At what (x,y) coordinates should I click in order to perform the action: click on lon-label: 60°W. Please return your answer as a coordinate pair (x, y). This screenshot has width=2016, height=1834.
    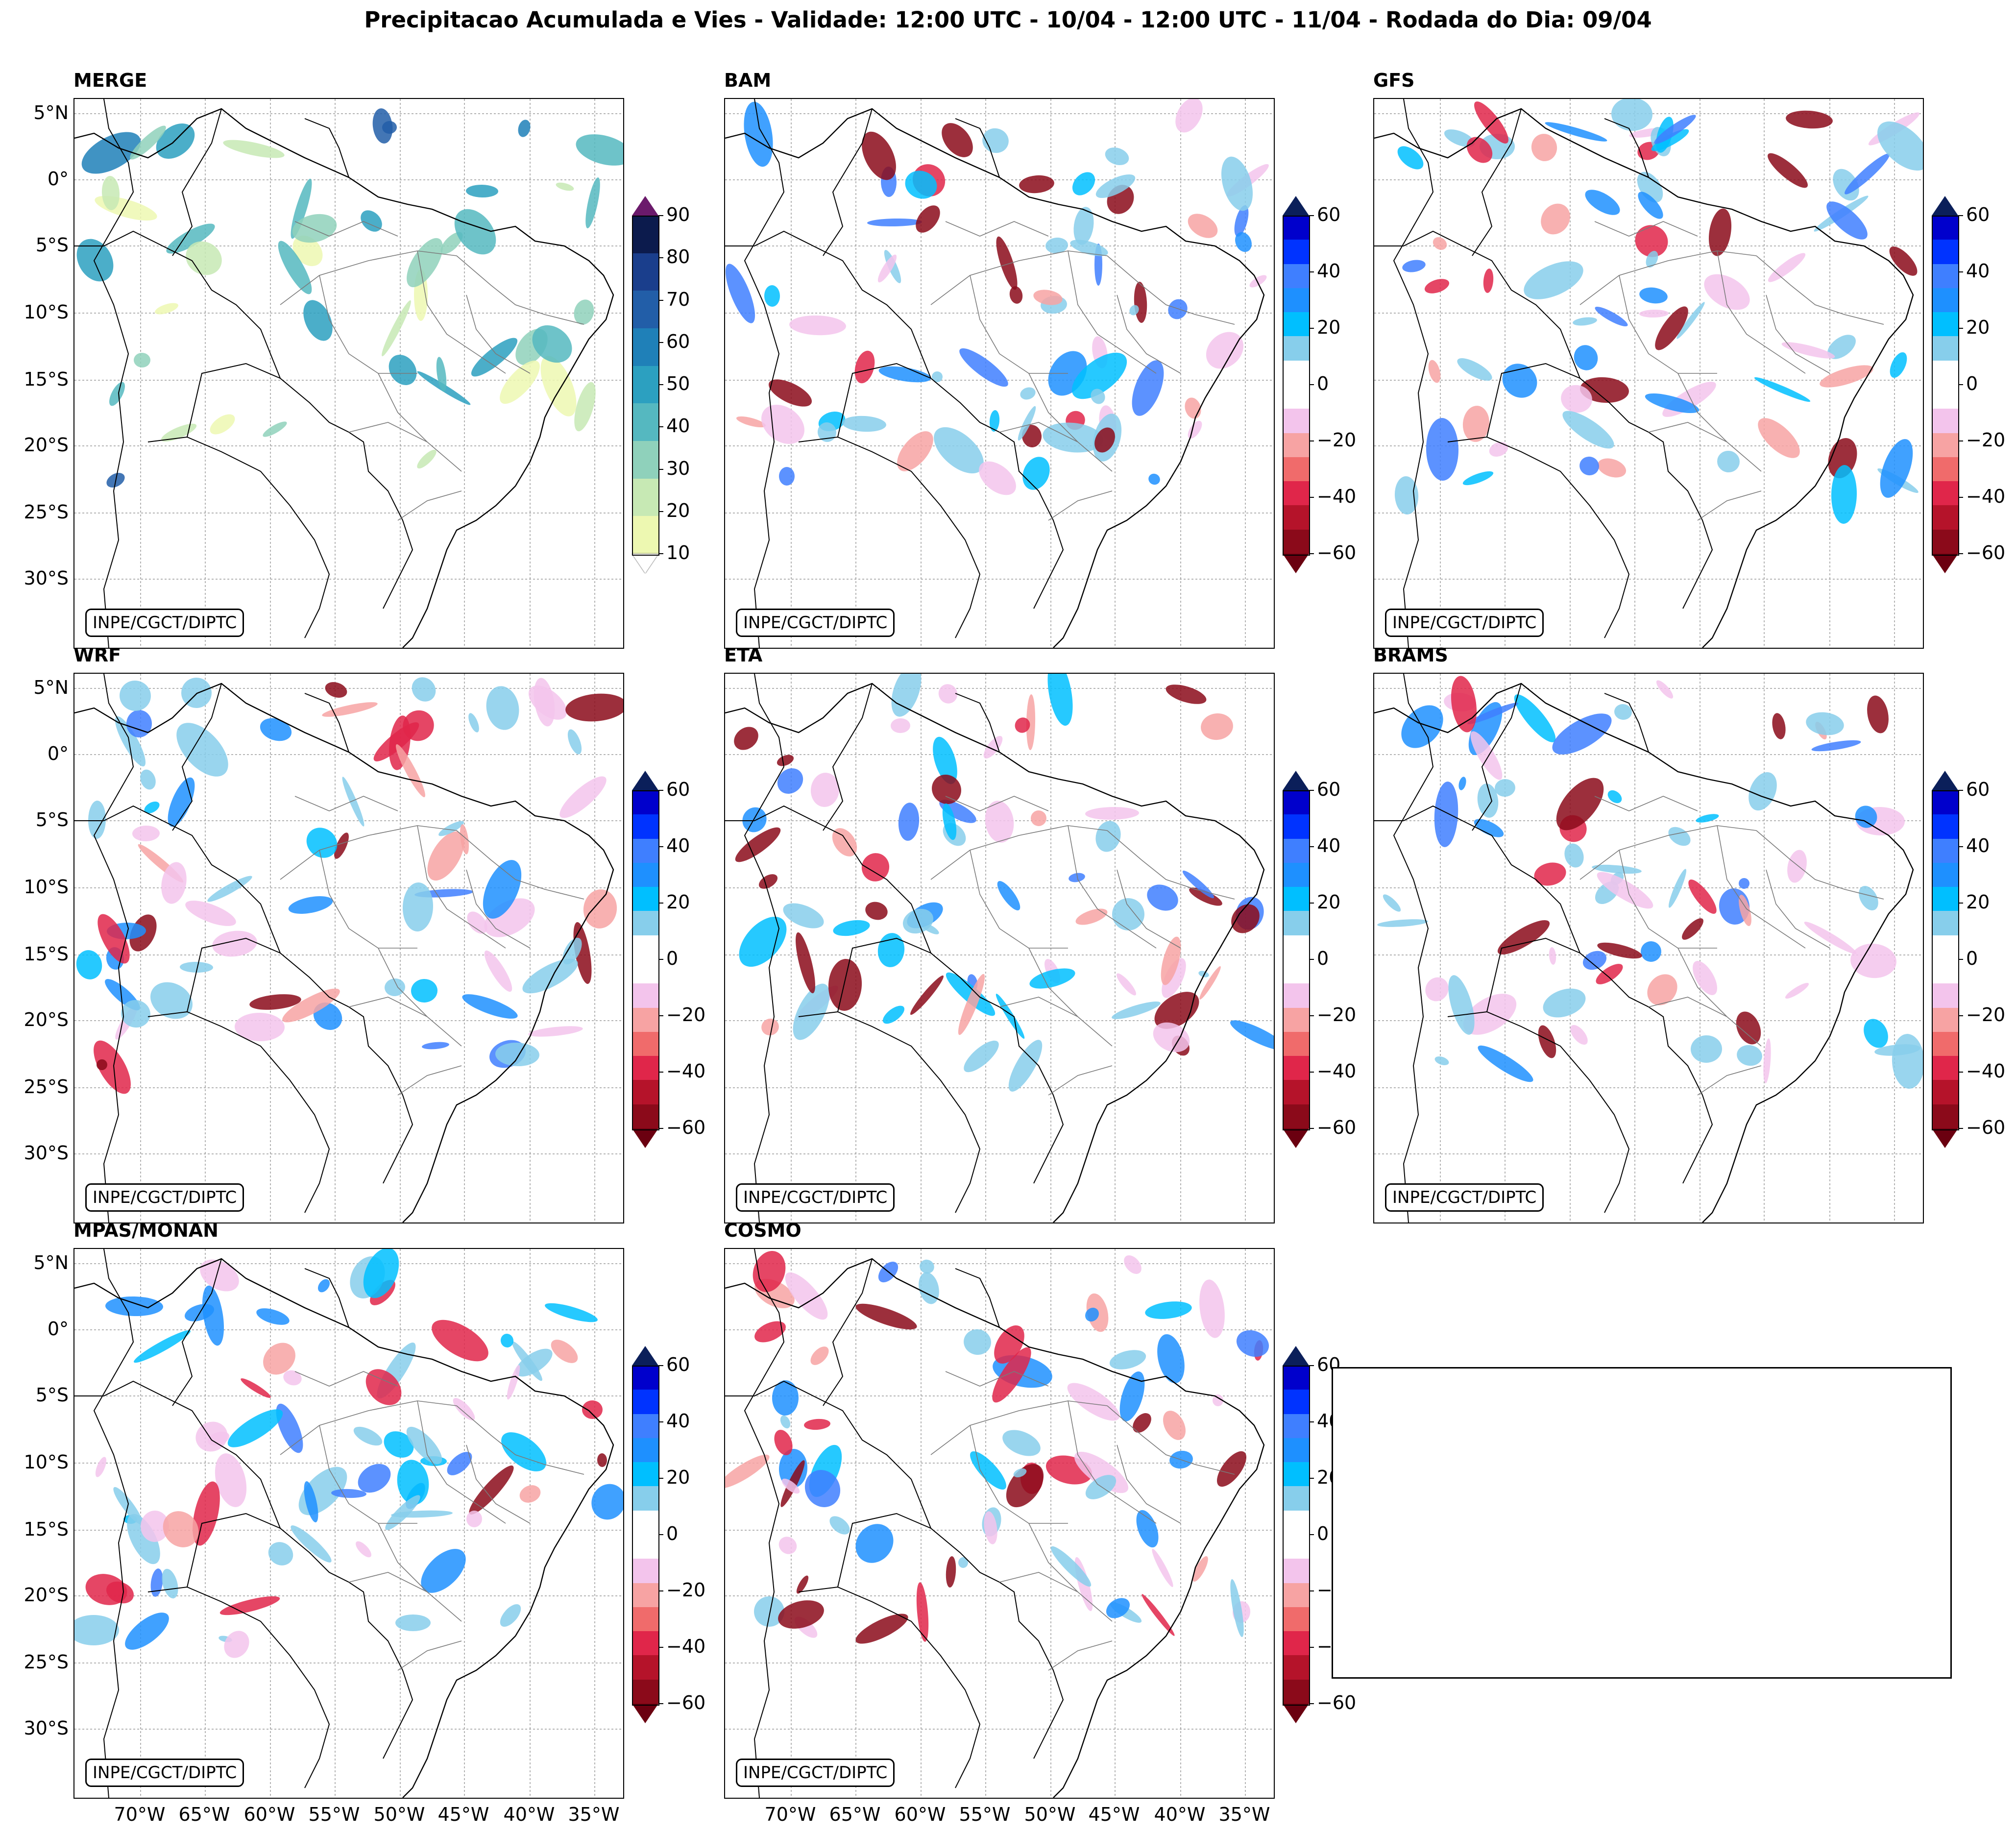
    Looking at the image, I should click on (920, 1815).